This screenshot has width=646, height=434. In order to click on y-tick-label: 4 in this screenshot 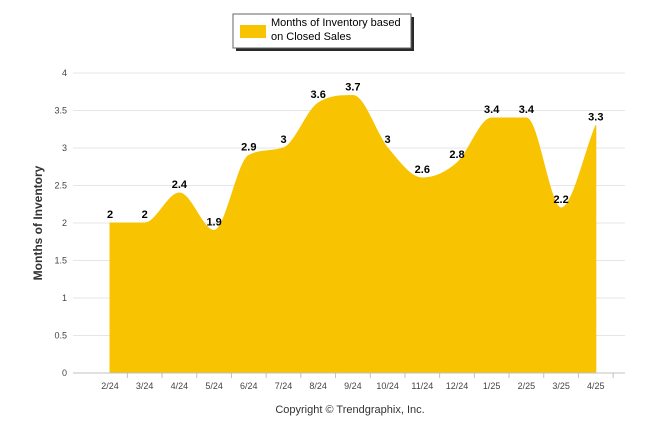, I will do `click(64, 73)`.